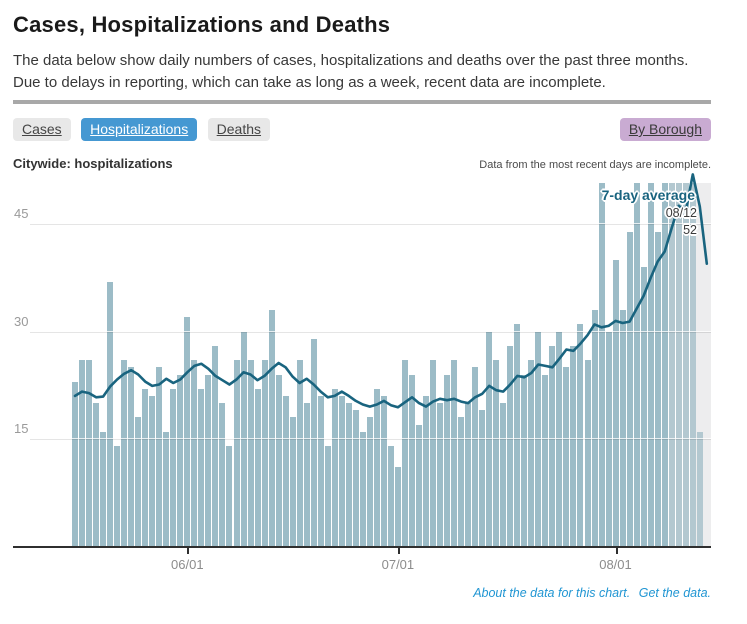 This screenshot has height=624, width=747. I want to click on get-data-link: Get the data., so click(674, 593).